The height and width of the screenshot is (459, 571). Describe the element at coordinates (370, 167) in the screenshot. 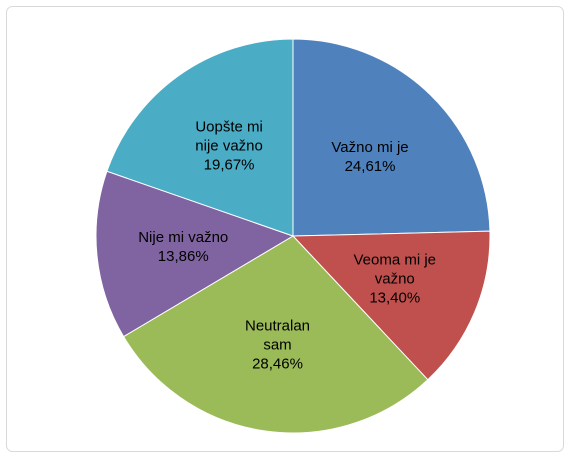

I see `value-label: 24,61%` at that location.